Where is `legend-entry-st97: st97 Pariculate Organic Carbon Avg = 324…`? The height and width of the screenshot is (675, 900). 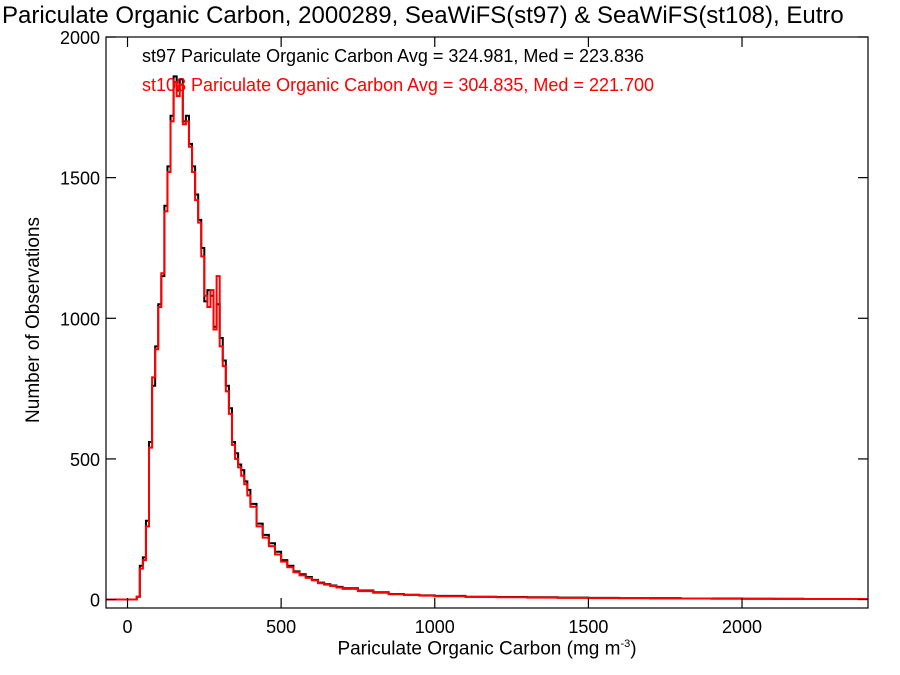 legend-entry-st97: st97 Pariculate Organic Carbon Avg = 324… is located at coordinates (393, 56).